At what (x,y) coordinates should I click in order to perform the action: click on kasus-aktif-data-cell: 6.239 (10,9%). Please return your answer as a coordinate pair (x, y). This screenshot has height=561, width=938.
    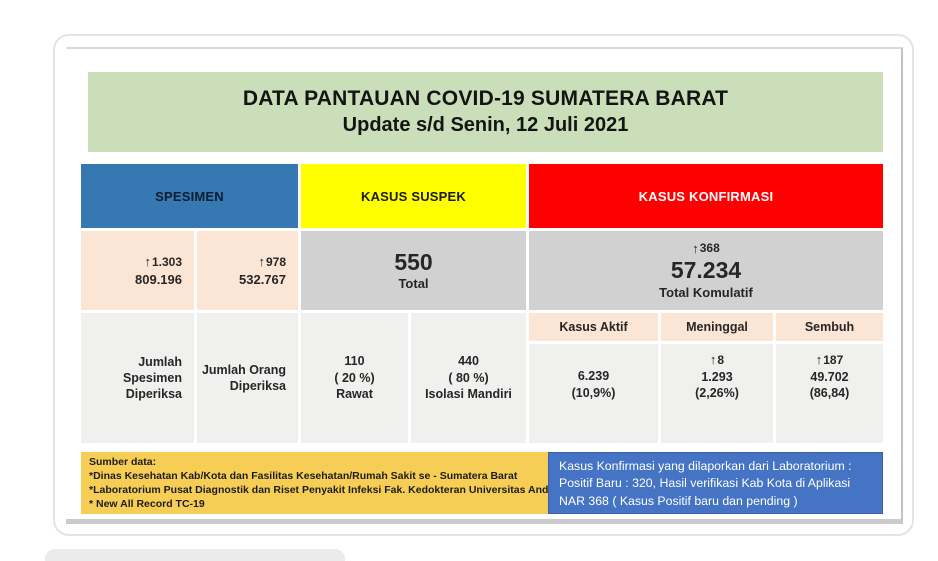
    Looking at the image, I should click on (593, 393).